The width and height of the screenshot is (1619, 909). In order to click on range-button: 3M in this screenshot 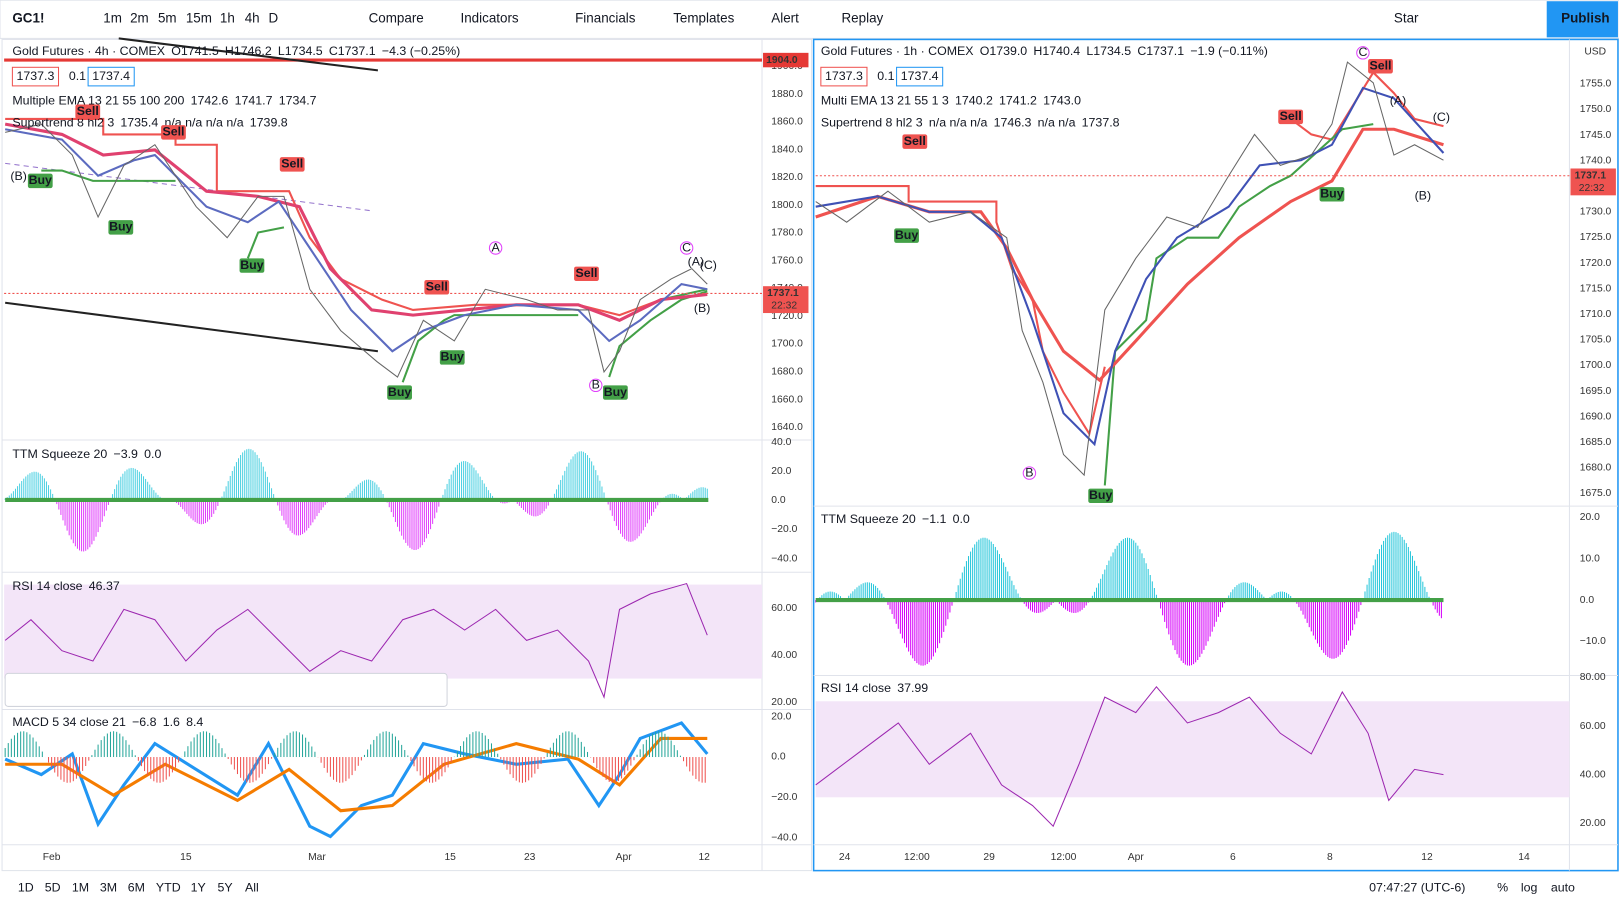, I will do `click(108, 887)`.